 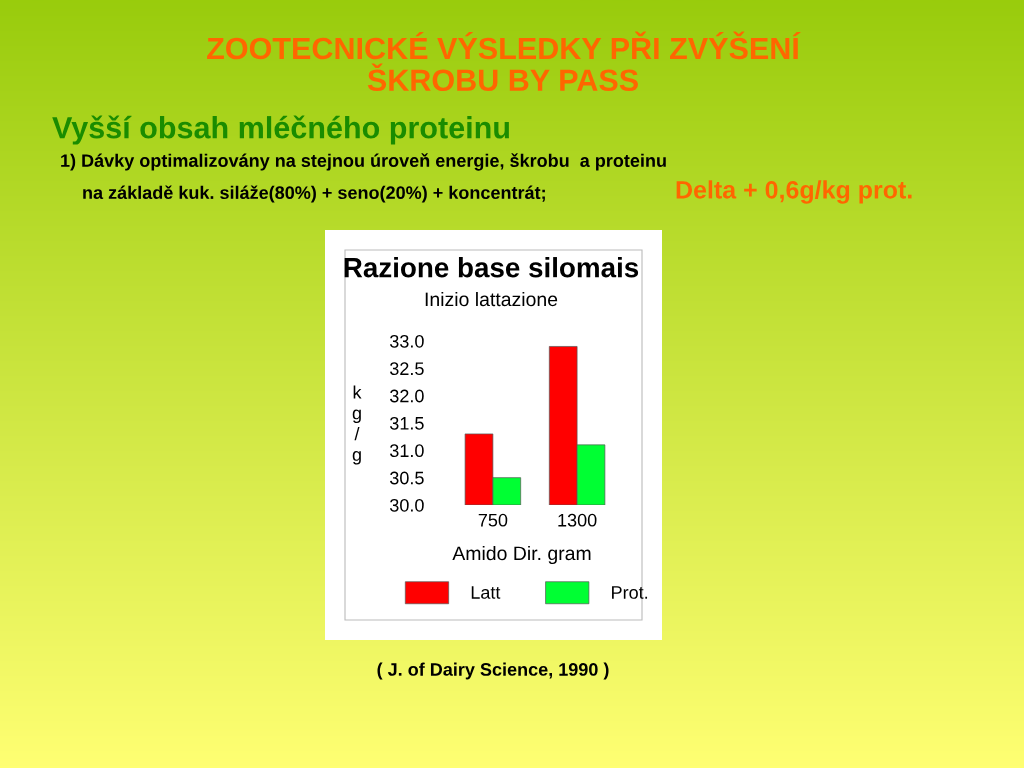 I want to click on chart-title: Razione base silomais, so click(x=491, y=267).